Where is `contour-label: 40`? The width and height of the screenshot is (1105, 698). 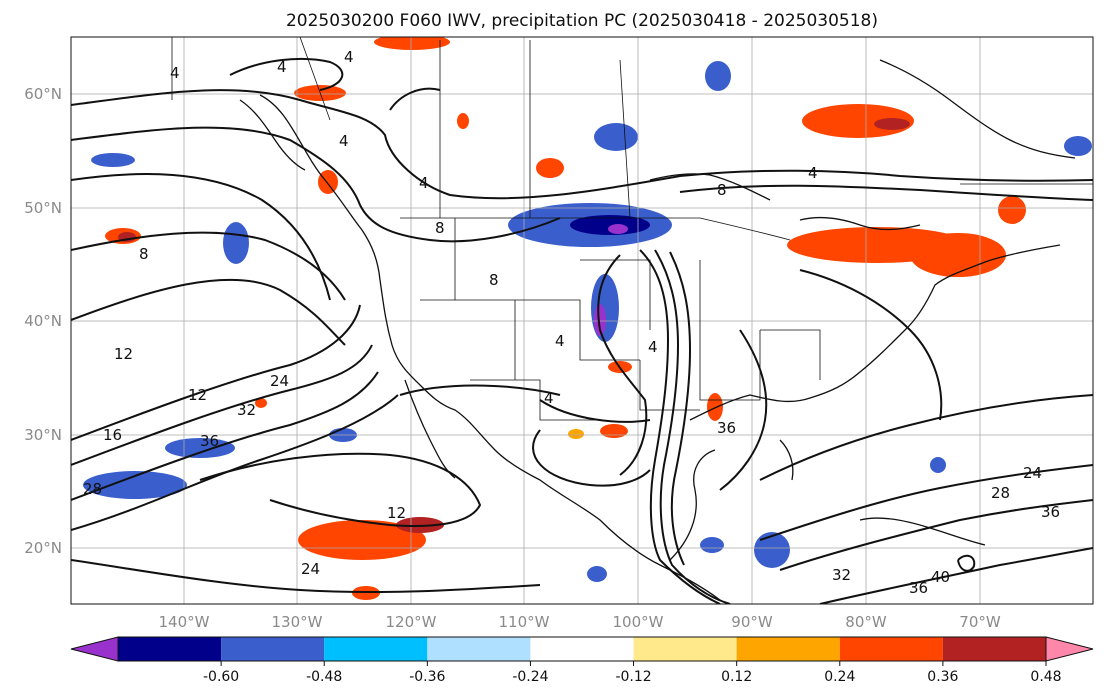
contour-label: 40 is located at coordinates (940, 577).